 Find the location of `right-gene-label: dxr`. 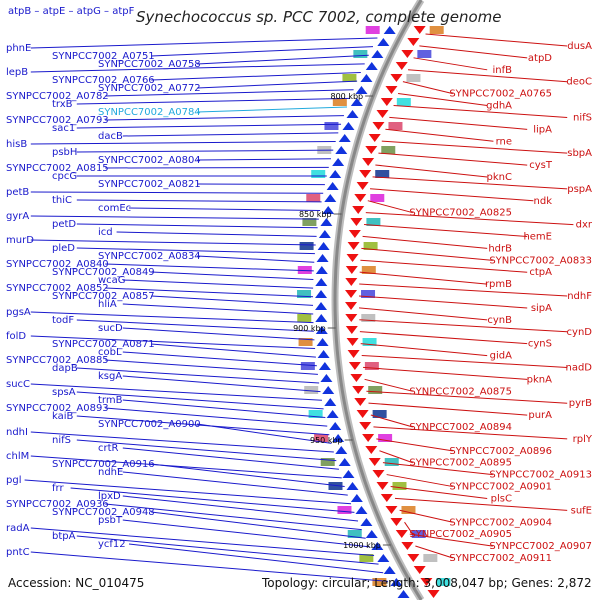

right-gene-label: dxr is located at coordinates (584, 225).